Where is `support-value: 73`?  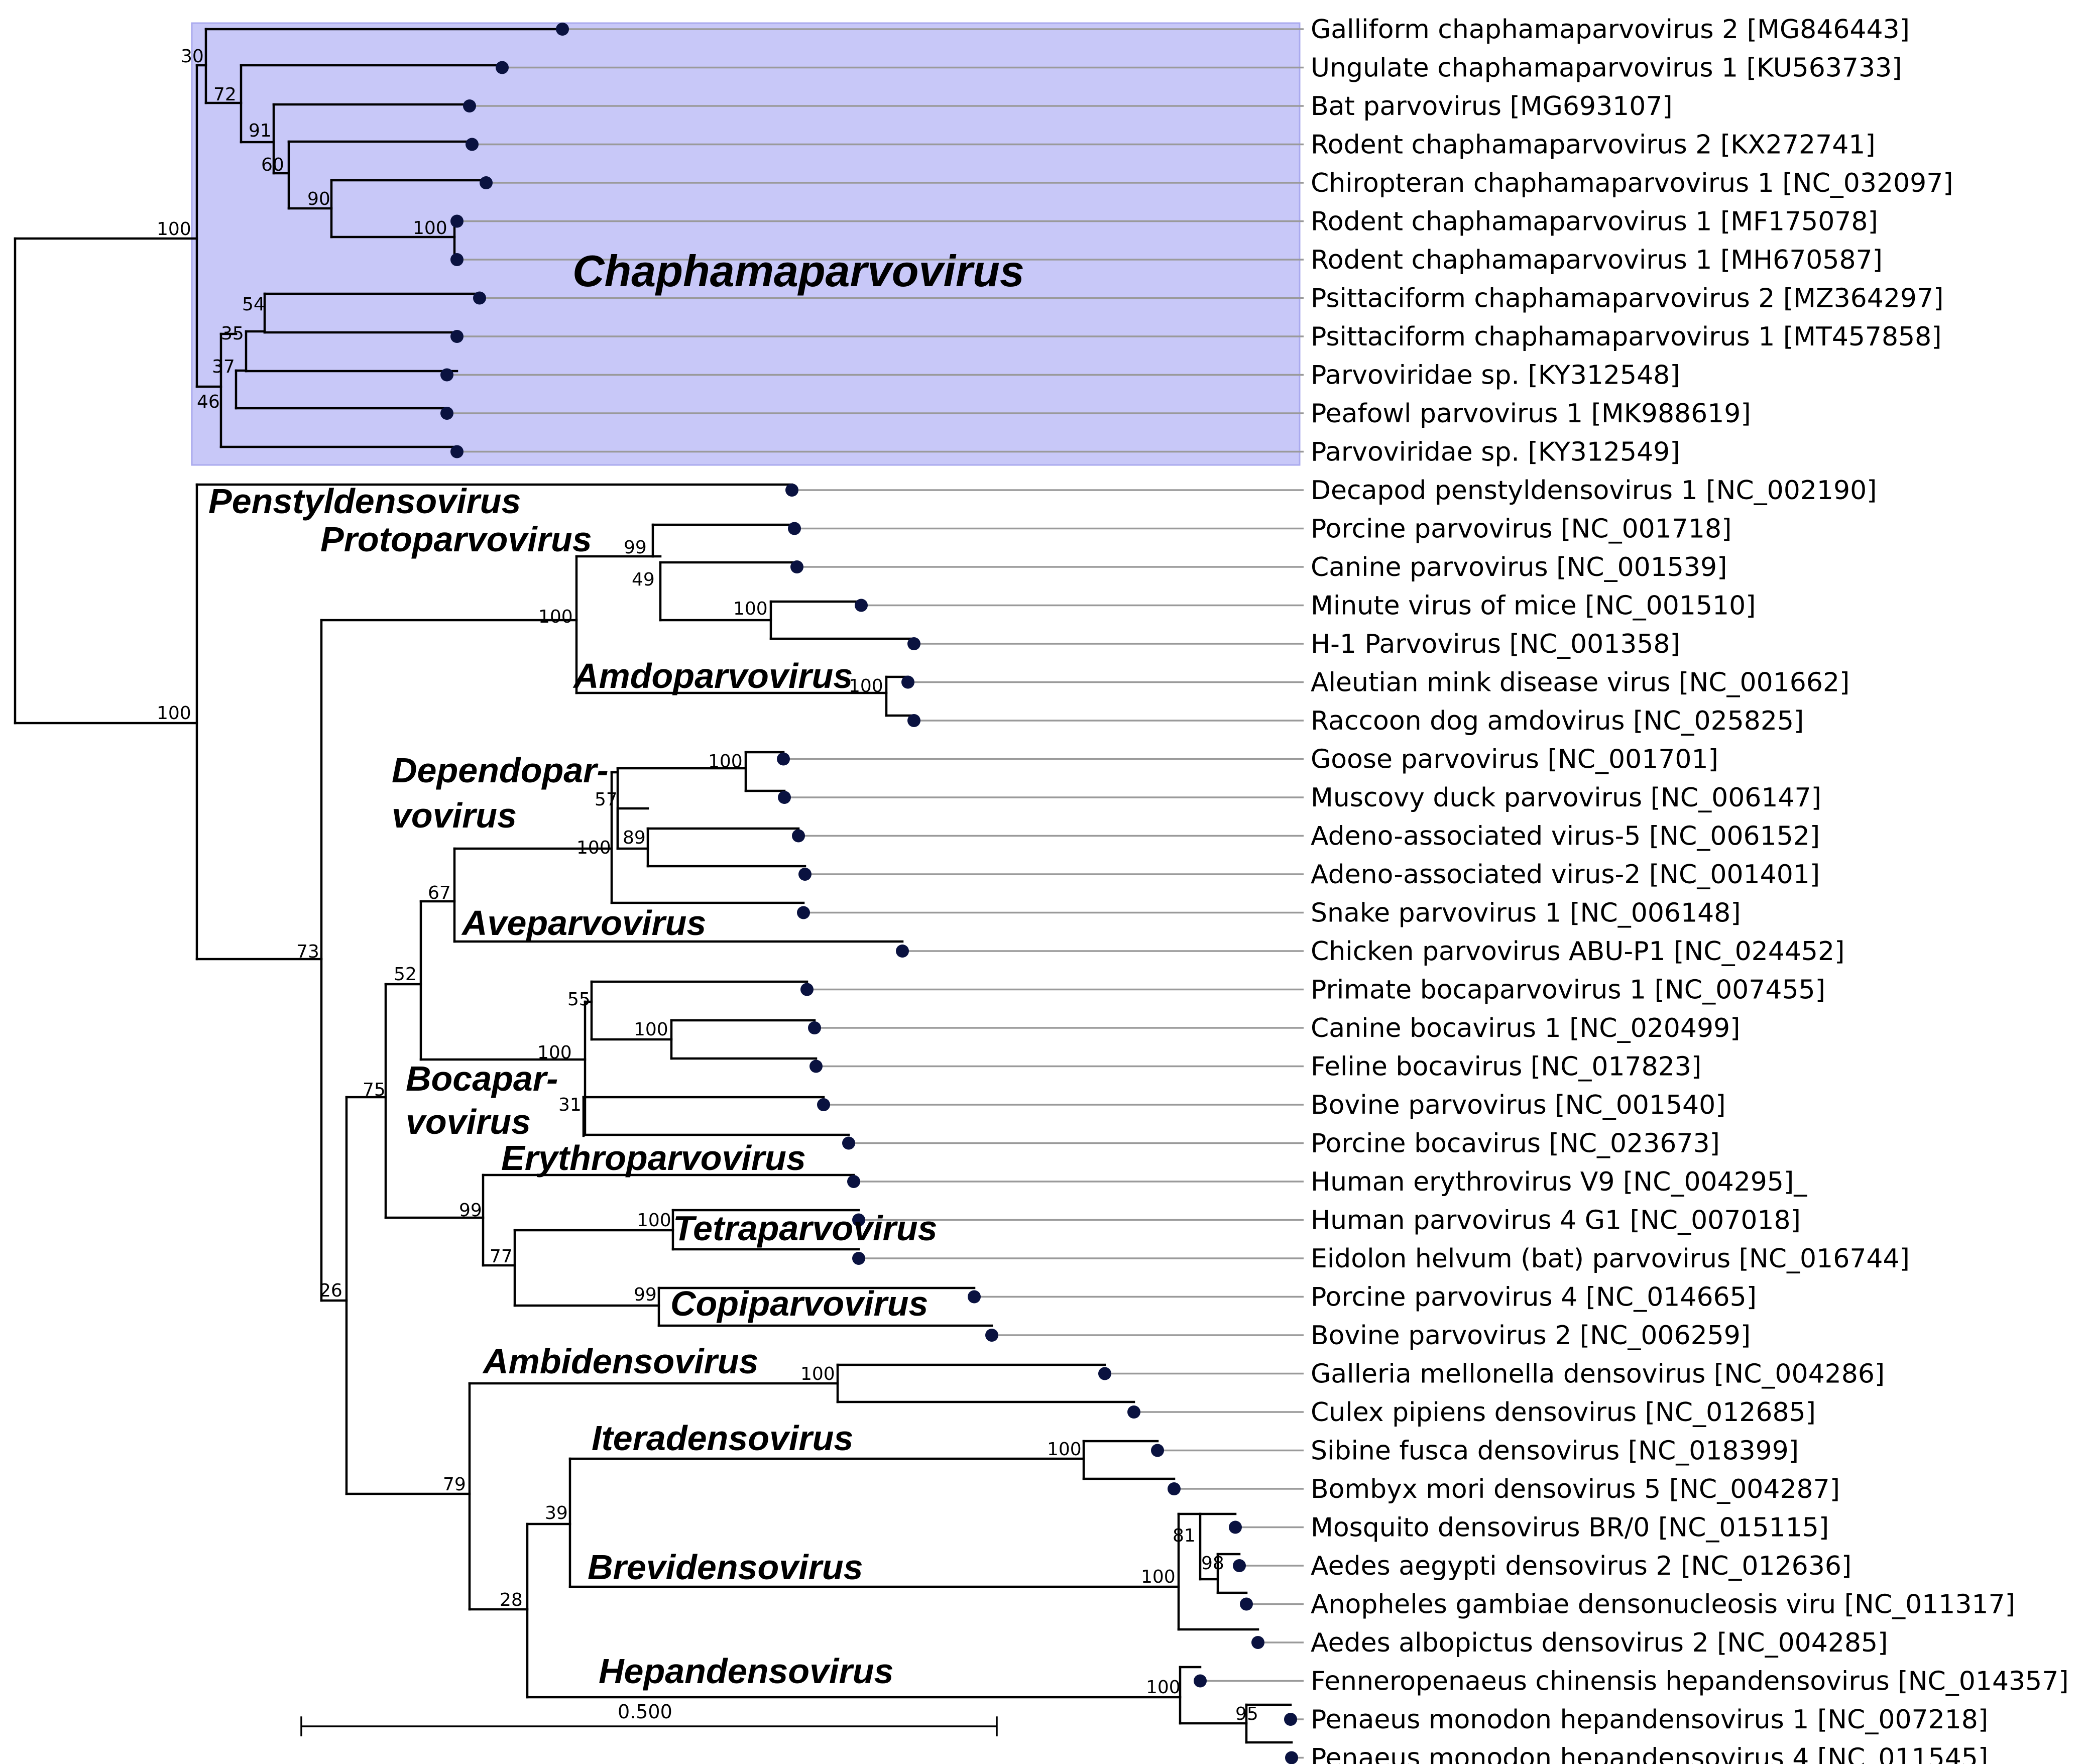
support-value: 73 is located at coordinates (307, 952).